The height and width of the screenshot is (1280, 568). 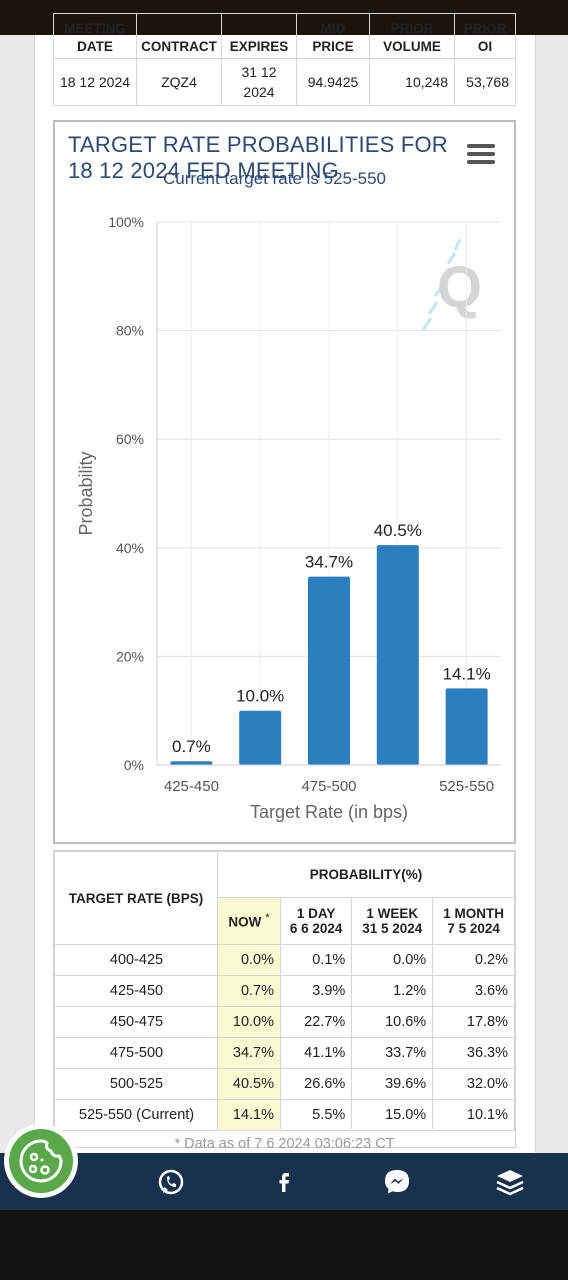 What do you see at coordinates (275, 178) in the screenshot?
I see `chart-subtitle: Current target rate is 525-550` at bounding box center [275, 178].